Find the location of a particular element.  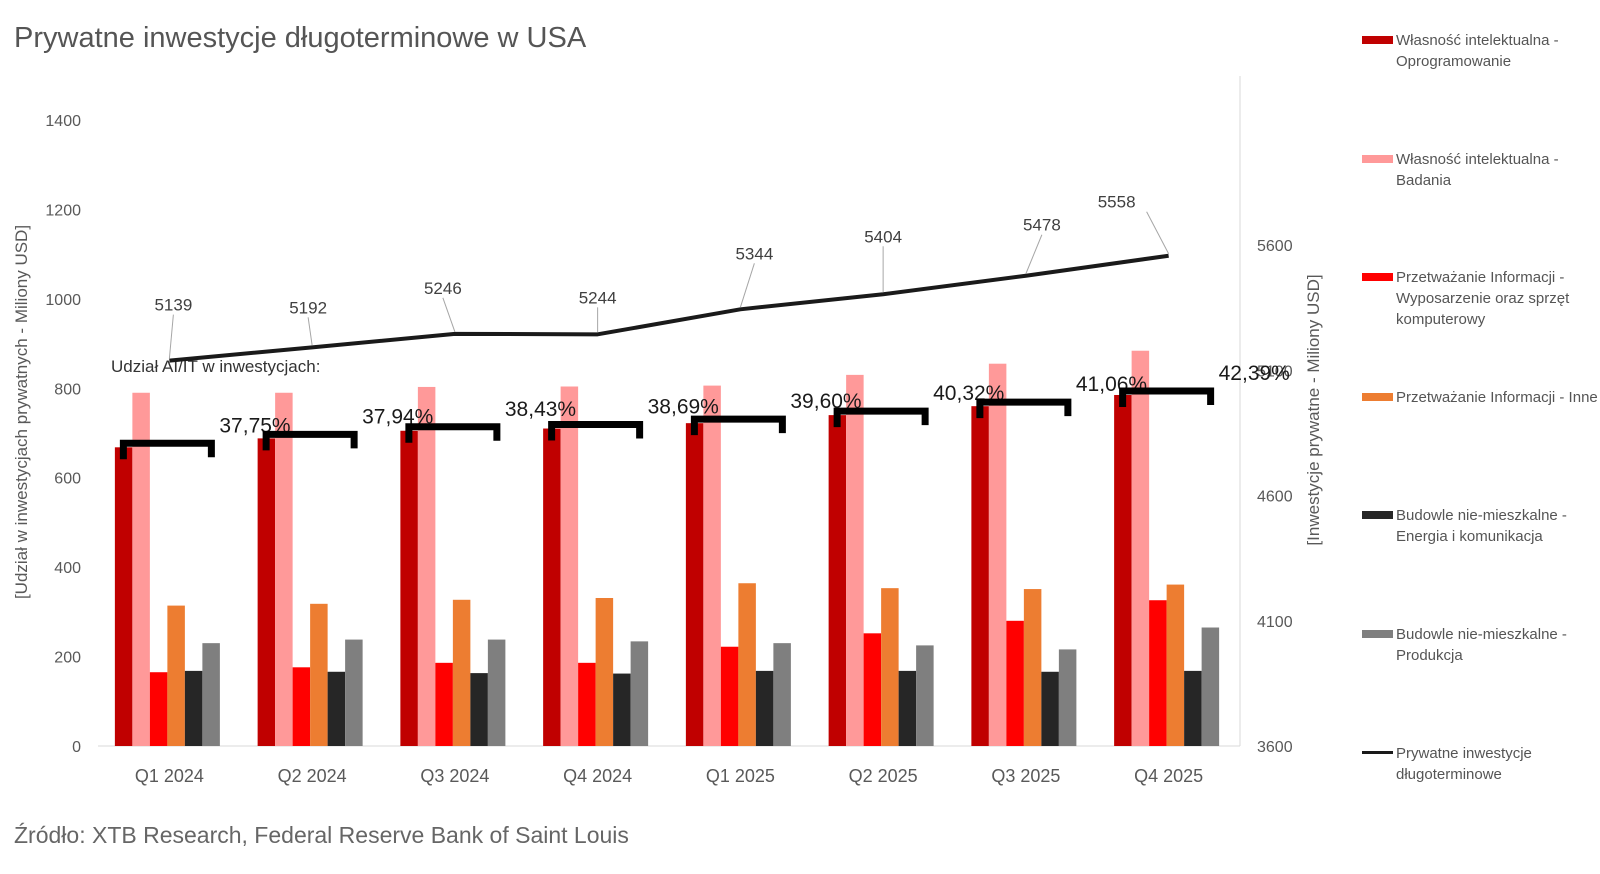

line-data-label: 5404 is located at coordinates (883, 236).